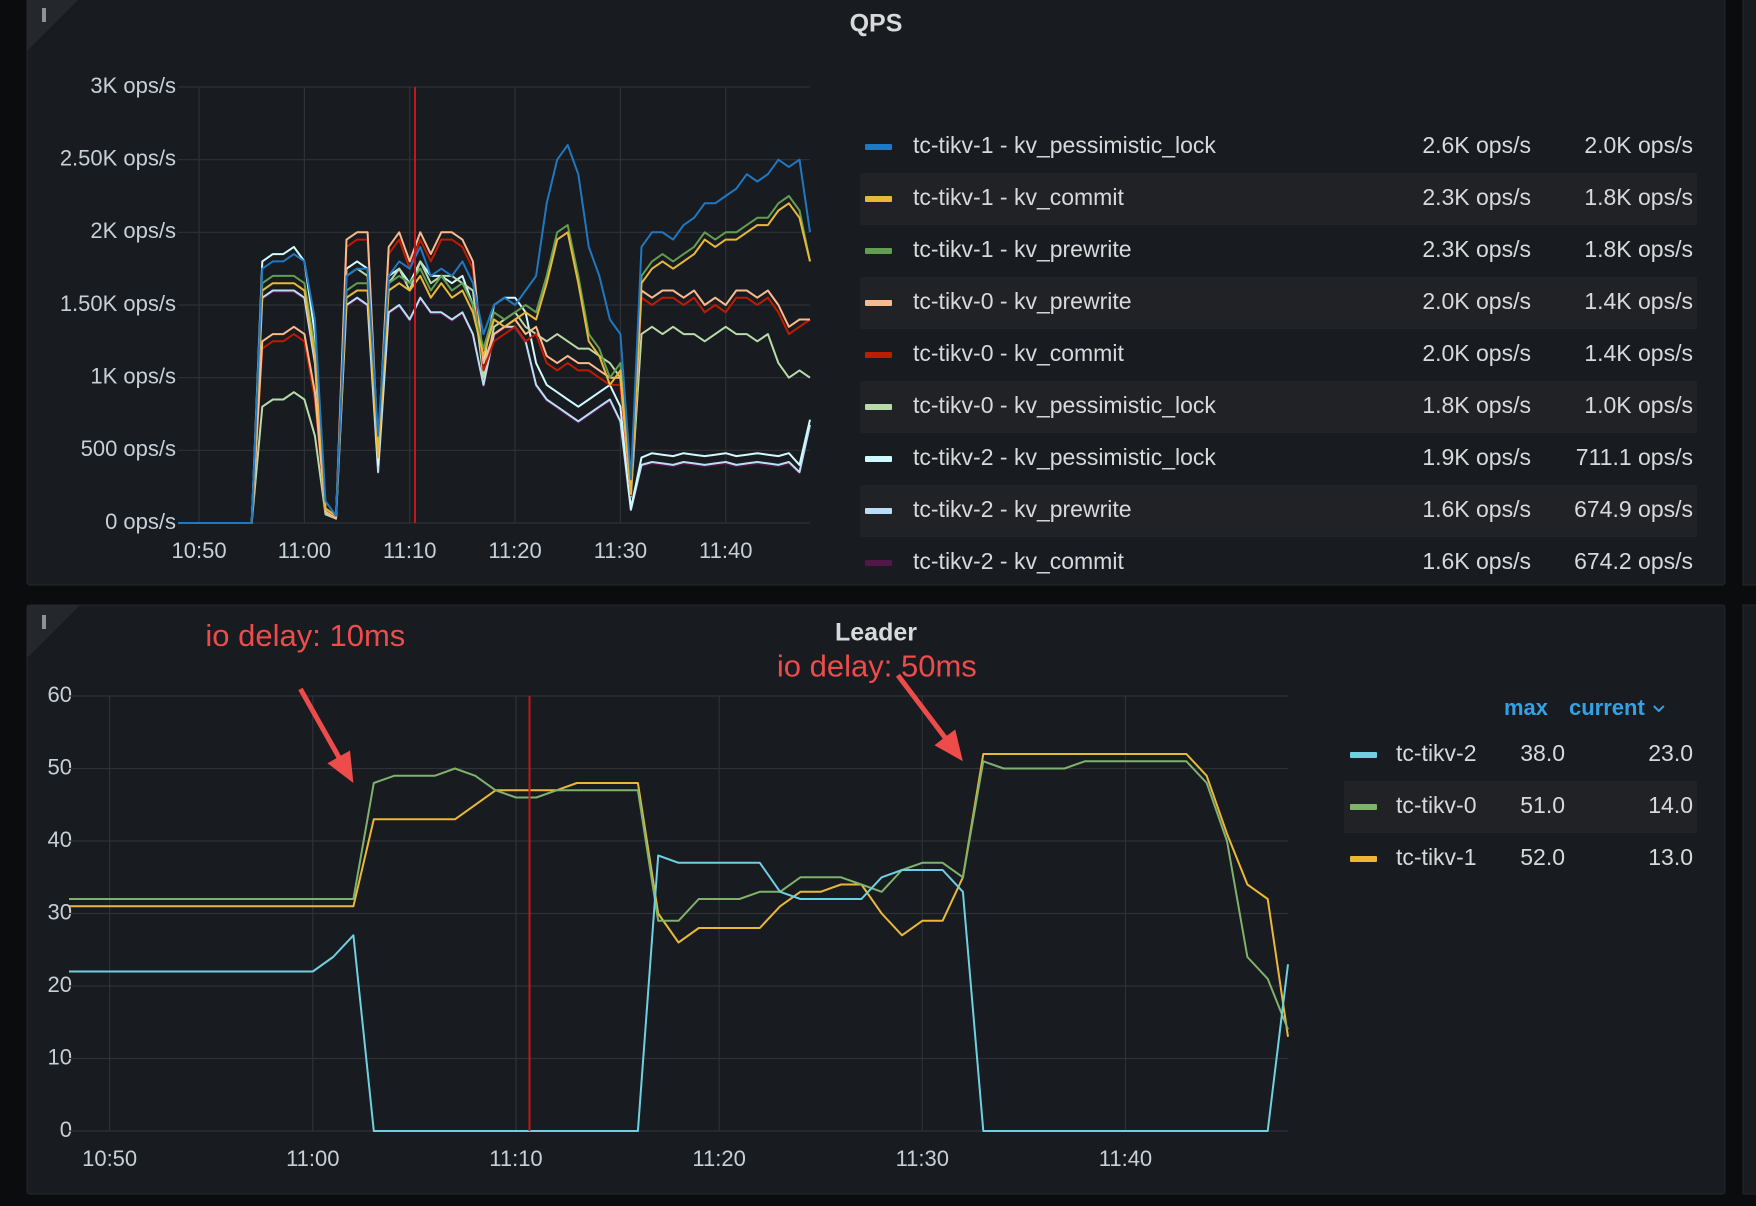 The width and height of the screenshot is (1756, 1206). What do you see at coordinates (1607, 707) in the screenshot?
I see `legend-header: current` at bounding box center [1607, 707].